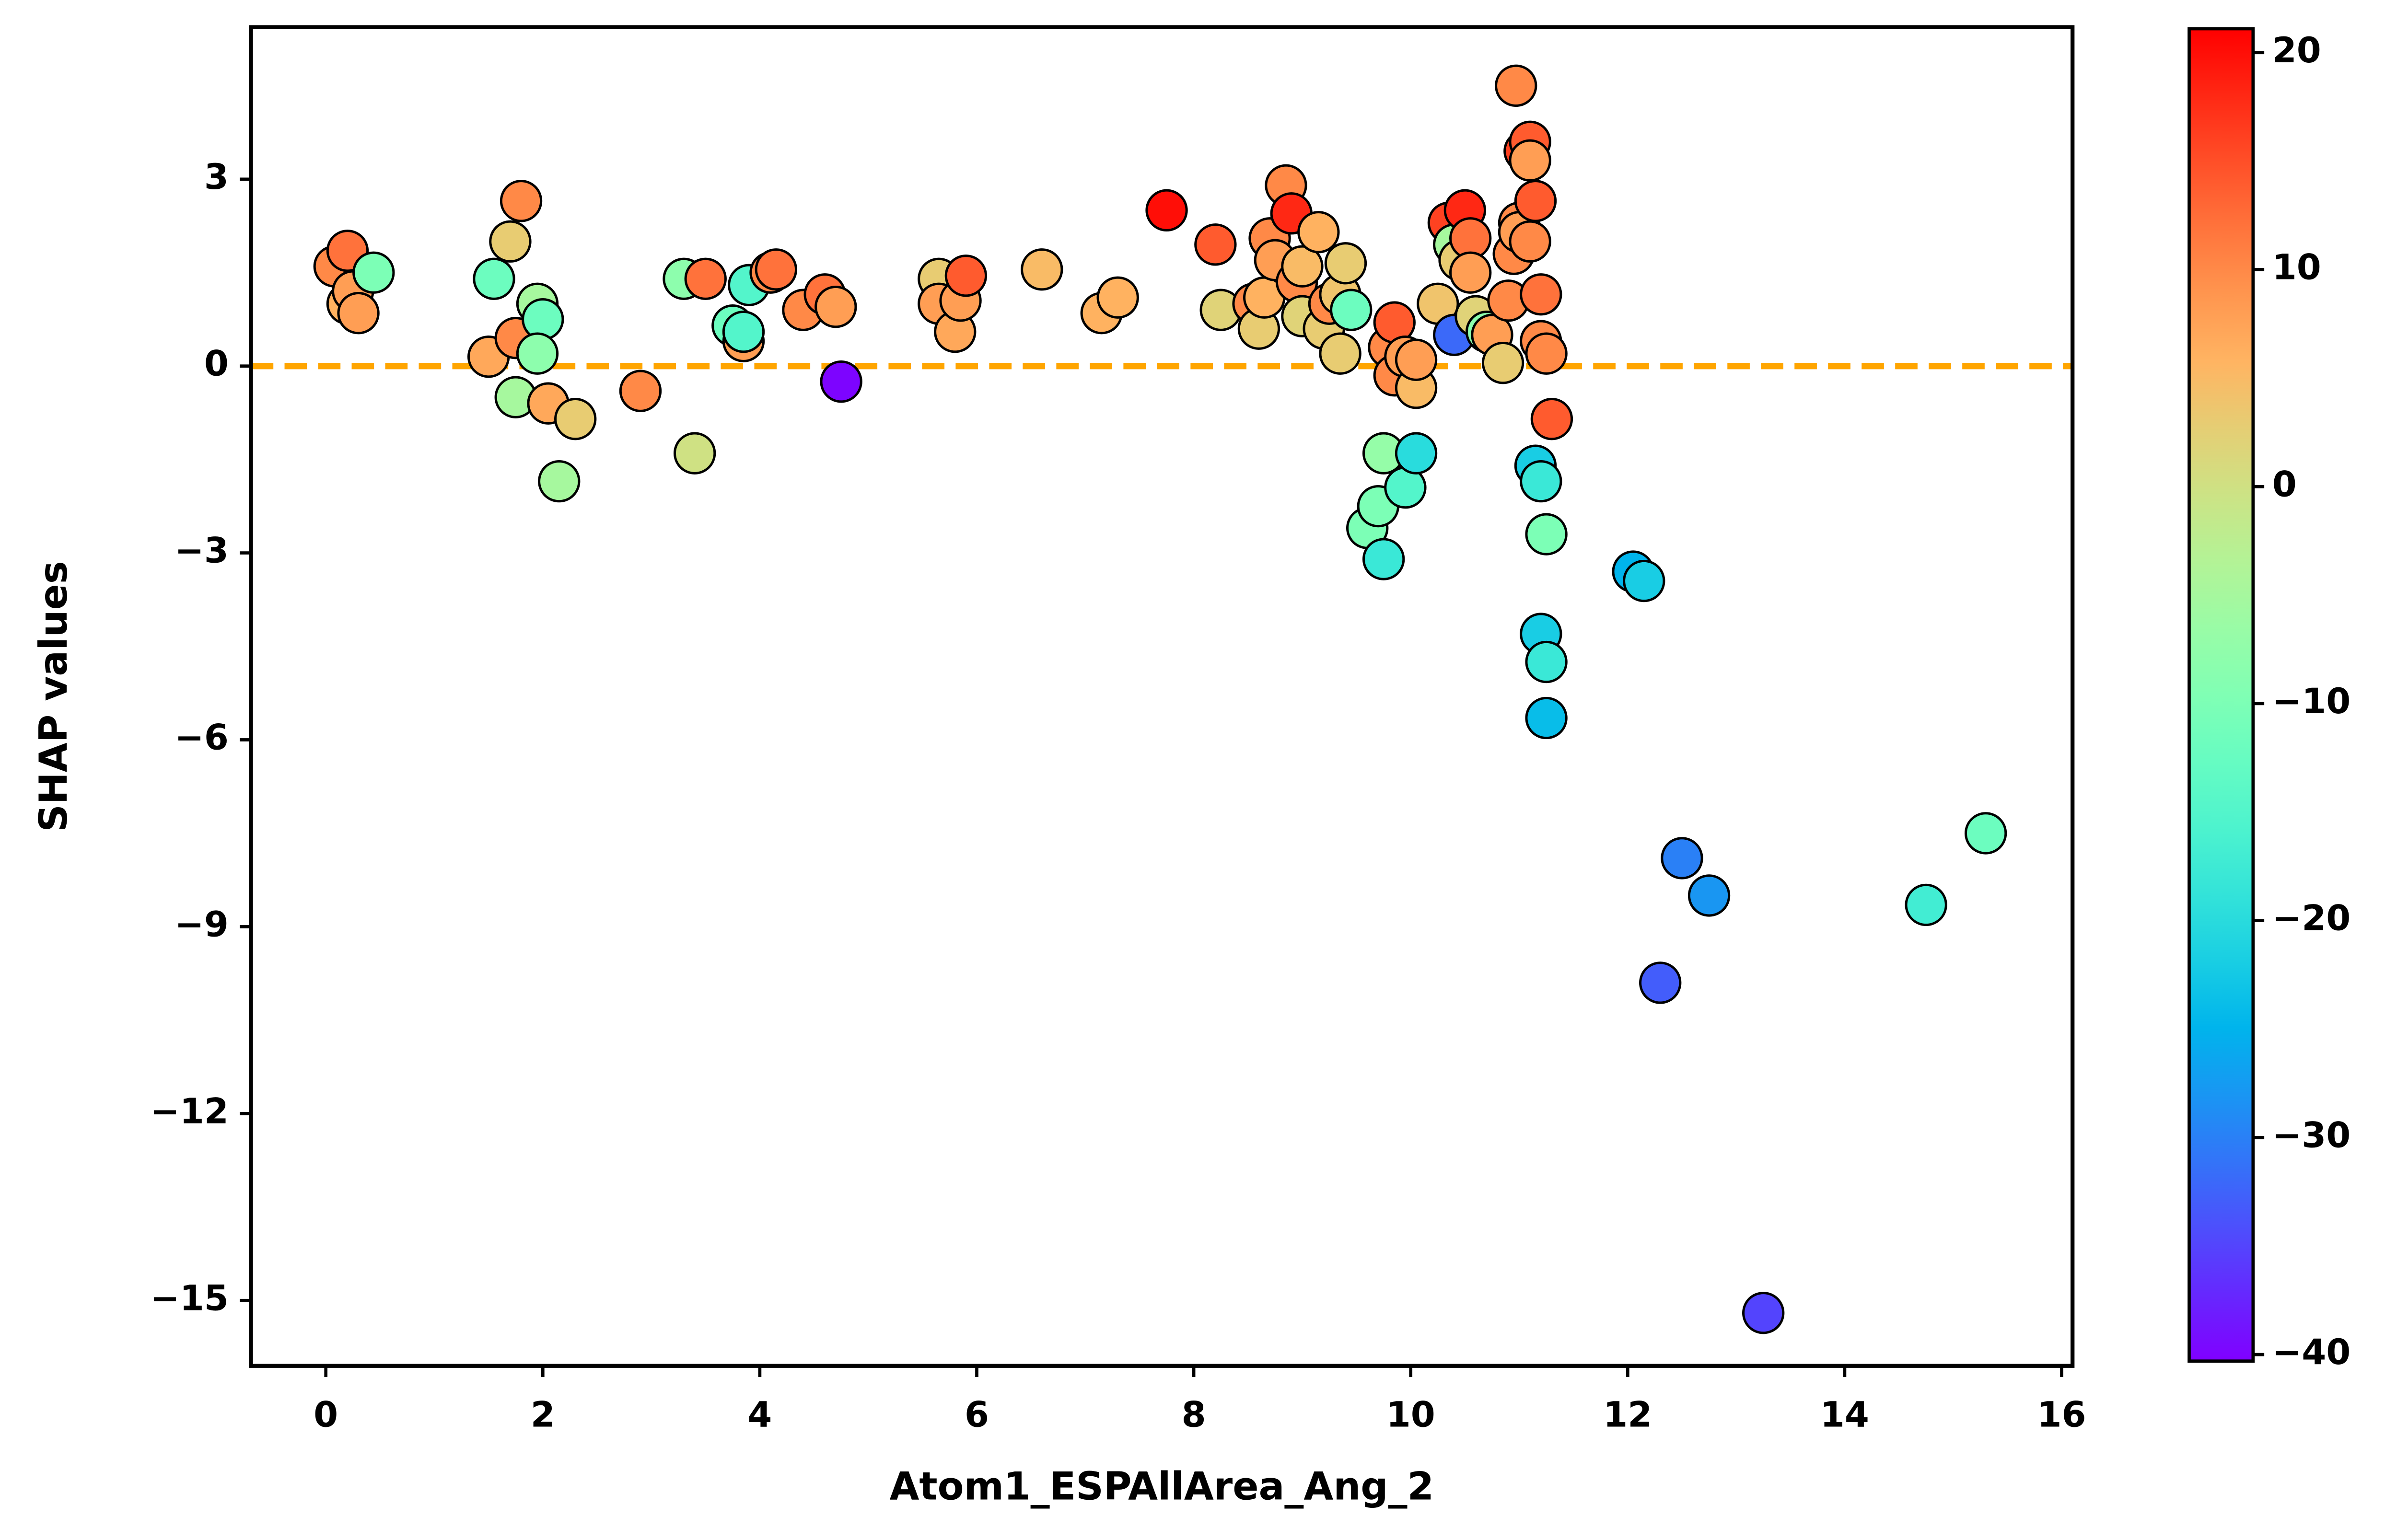 Image resolution: width=2397 pixels, height=1540 pixels. Describe the element at coordinates (189, 1298) in the screenshot. I see `y-tick-label: −15` at that location.